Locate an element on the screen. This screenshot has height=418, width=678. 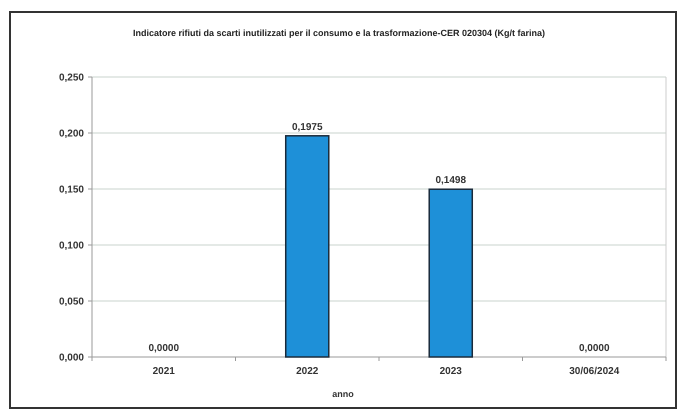
y-tick-label: 0,050 is located at coordinates (71, 302).